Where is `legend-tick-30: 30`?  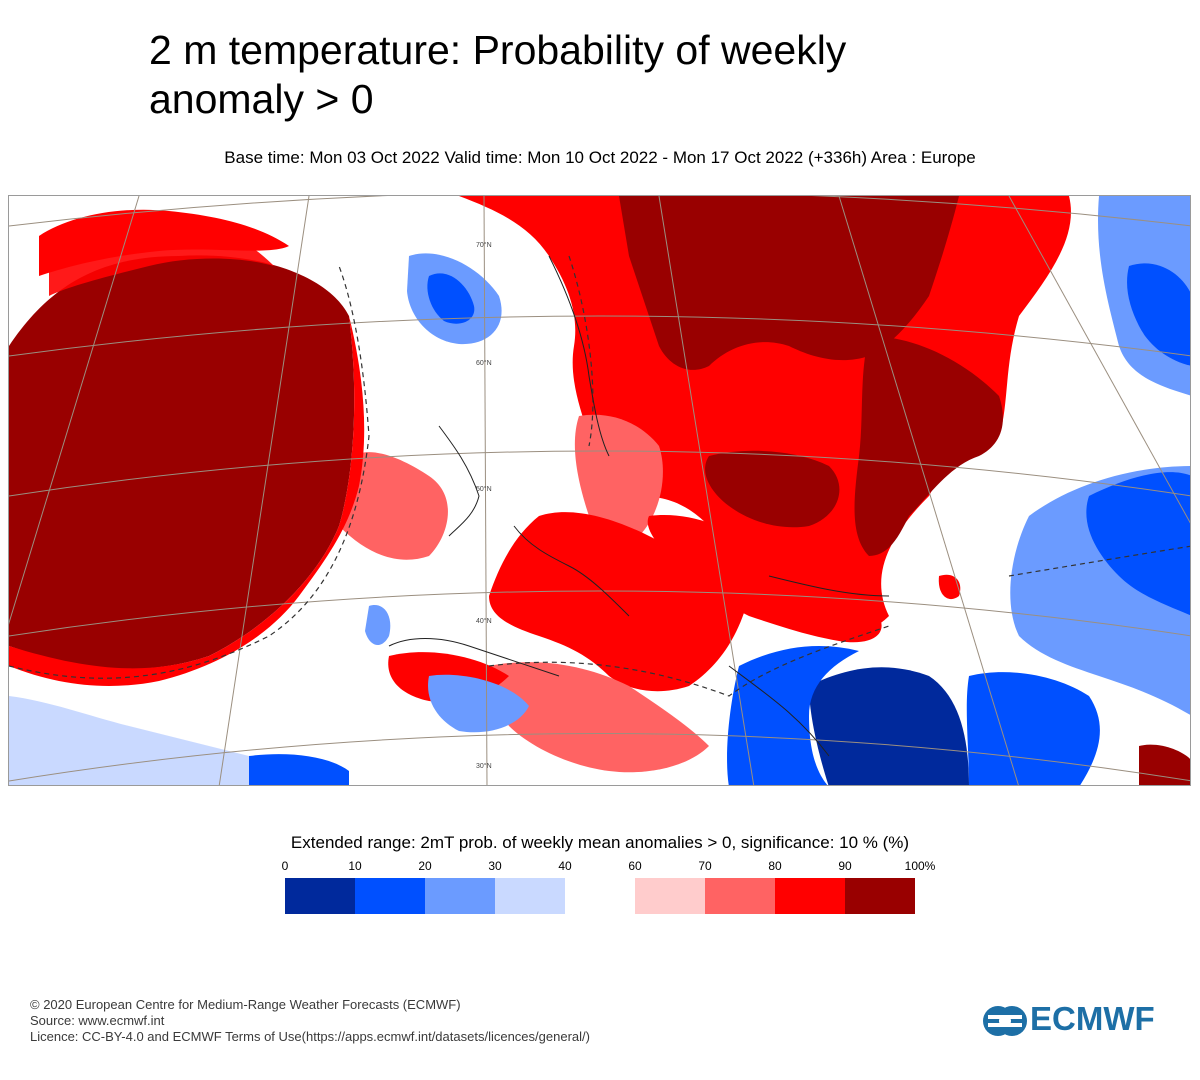
legend-tick-30: 30 is located at coordinates (495, 866).